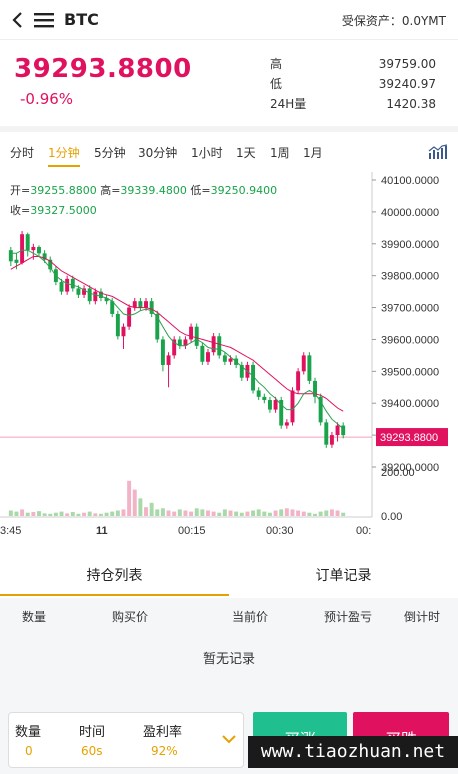 Image resolution: width=458 pixels, height=774 pixels. Describe the element at coordinates (228, 659) in the screenshot. I see `empty-message: 暂无记录` at that location.